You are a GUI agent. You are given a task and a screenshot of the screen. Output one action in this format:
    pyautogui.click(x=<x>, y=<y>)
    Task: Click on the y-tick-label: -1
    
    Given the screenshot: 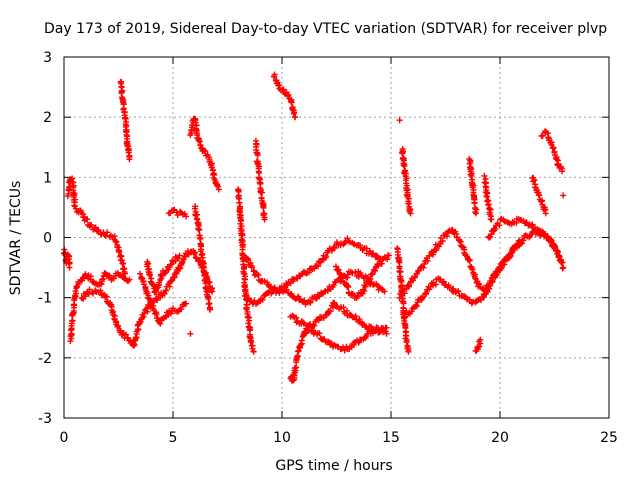 What is the action you would take?
    pyautogui.click(x=45, y=299)
    